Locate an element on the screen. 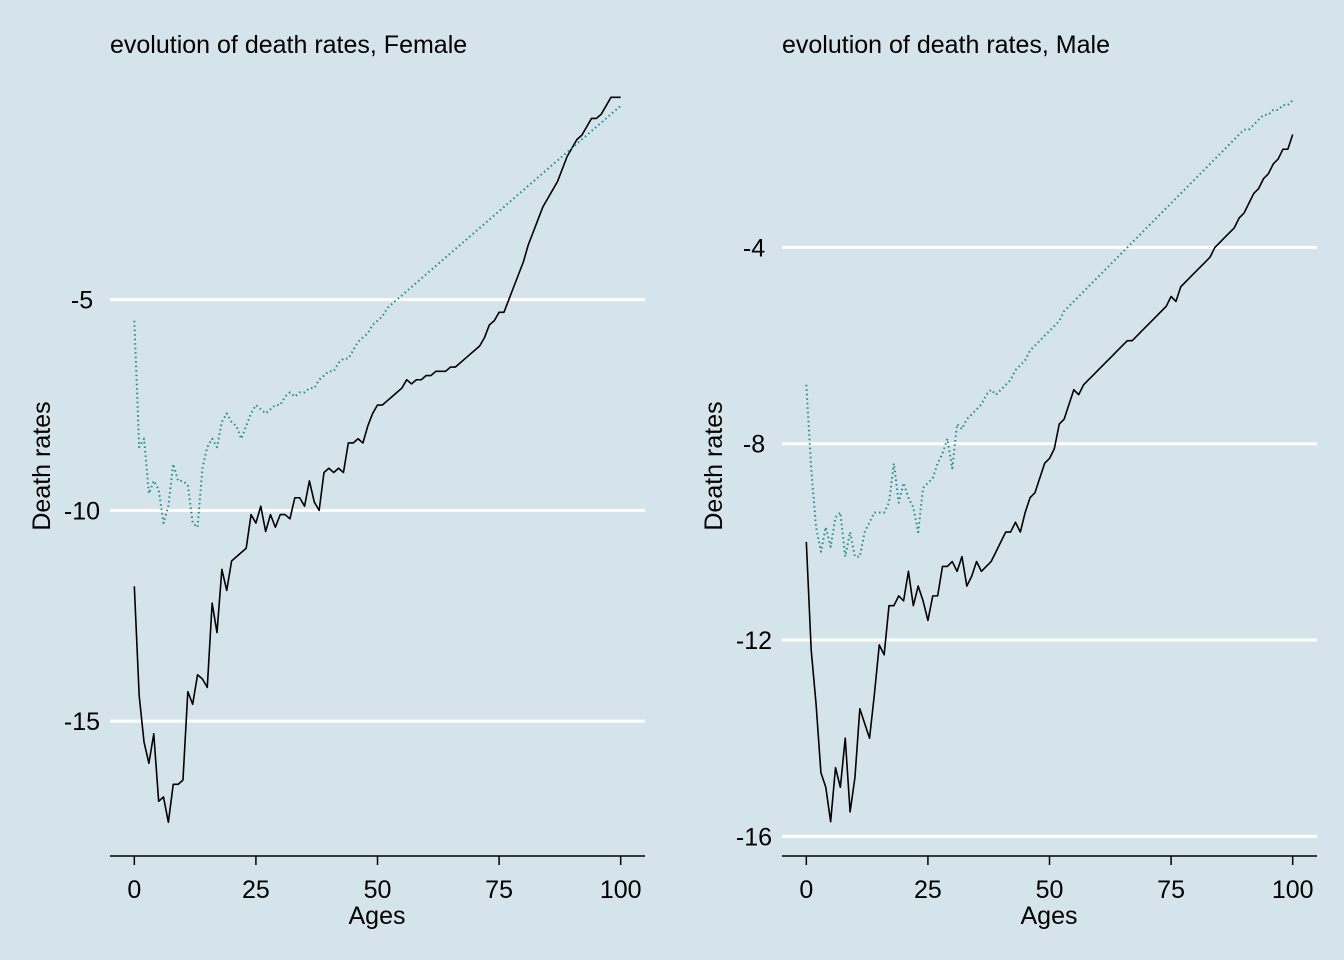  panel-title: evolution of death rates, Male is located at coordinates (946, 45).